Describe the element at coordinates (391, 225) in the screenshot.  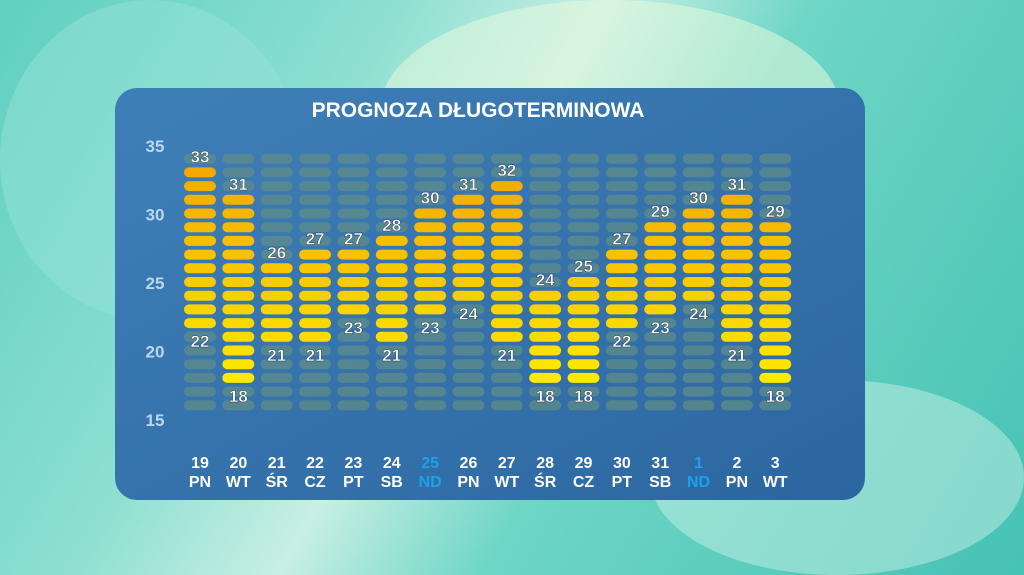
I see `high-temp-label: 28` at that location.